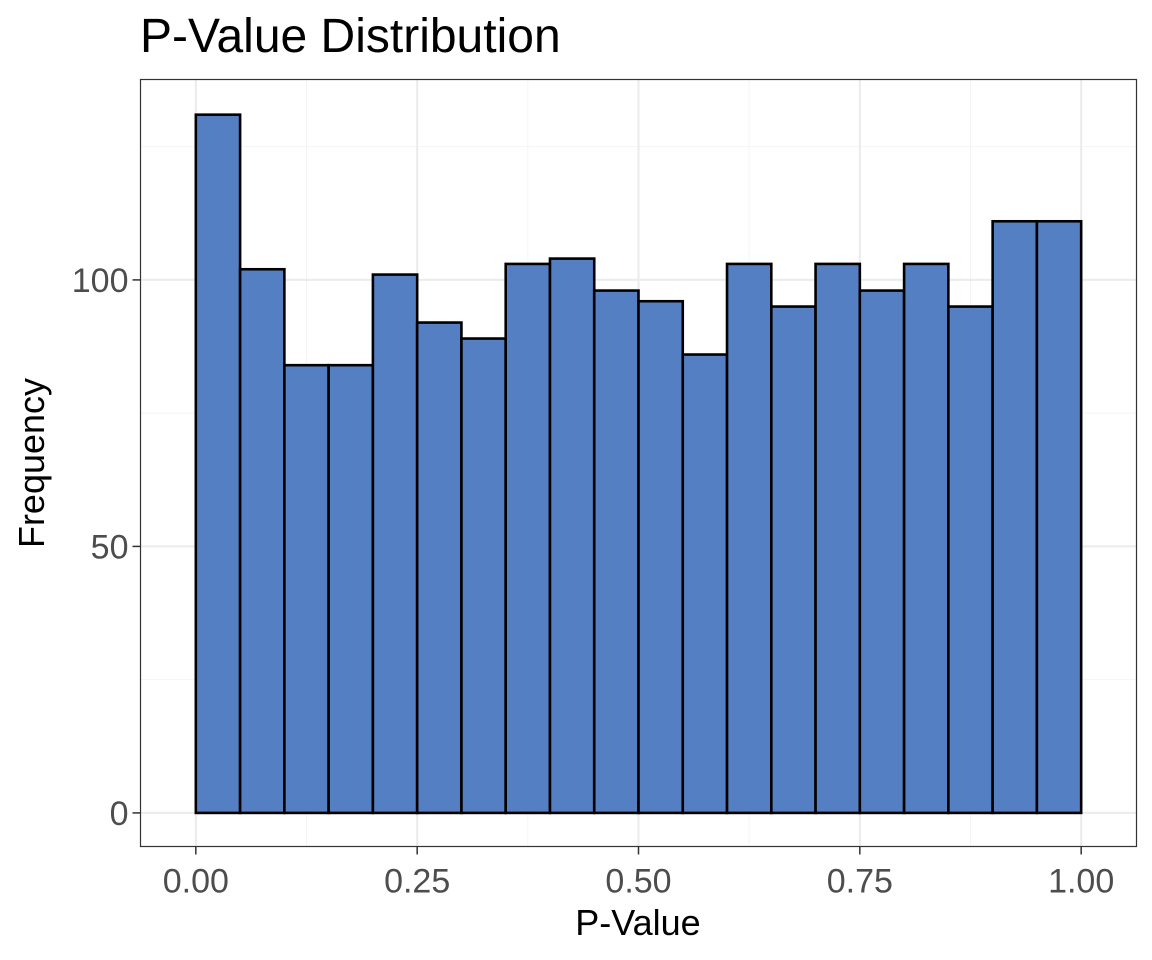  What do you see at coordinates (31, 463) in the screenshot?
I see `y-axis-title: Frequency` at bounding box center [31, 463].